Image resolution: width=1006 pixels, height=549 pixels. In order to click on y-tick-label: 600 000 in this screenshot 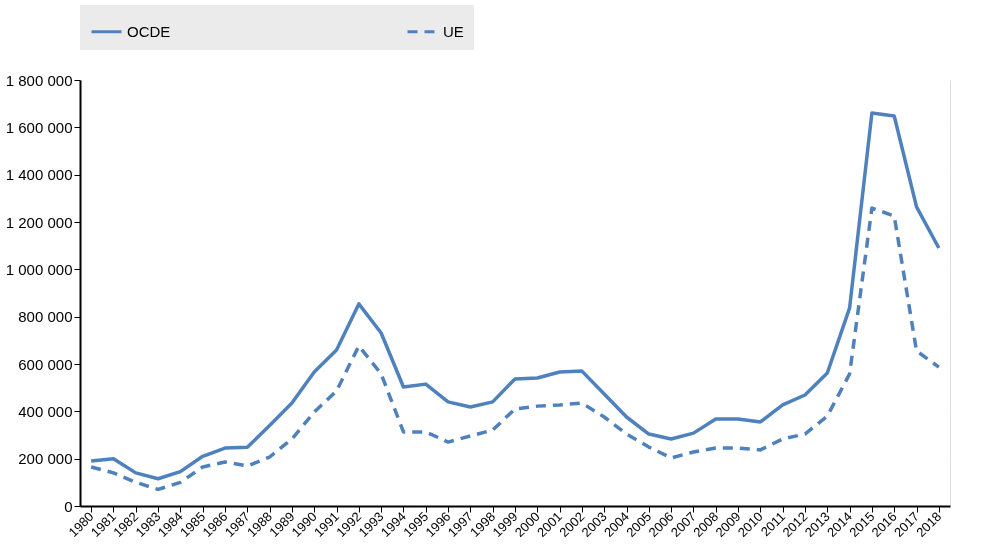, I will do `click(45, 364)`.